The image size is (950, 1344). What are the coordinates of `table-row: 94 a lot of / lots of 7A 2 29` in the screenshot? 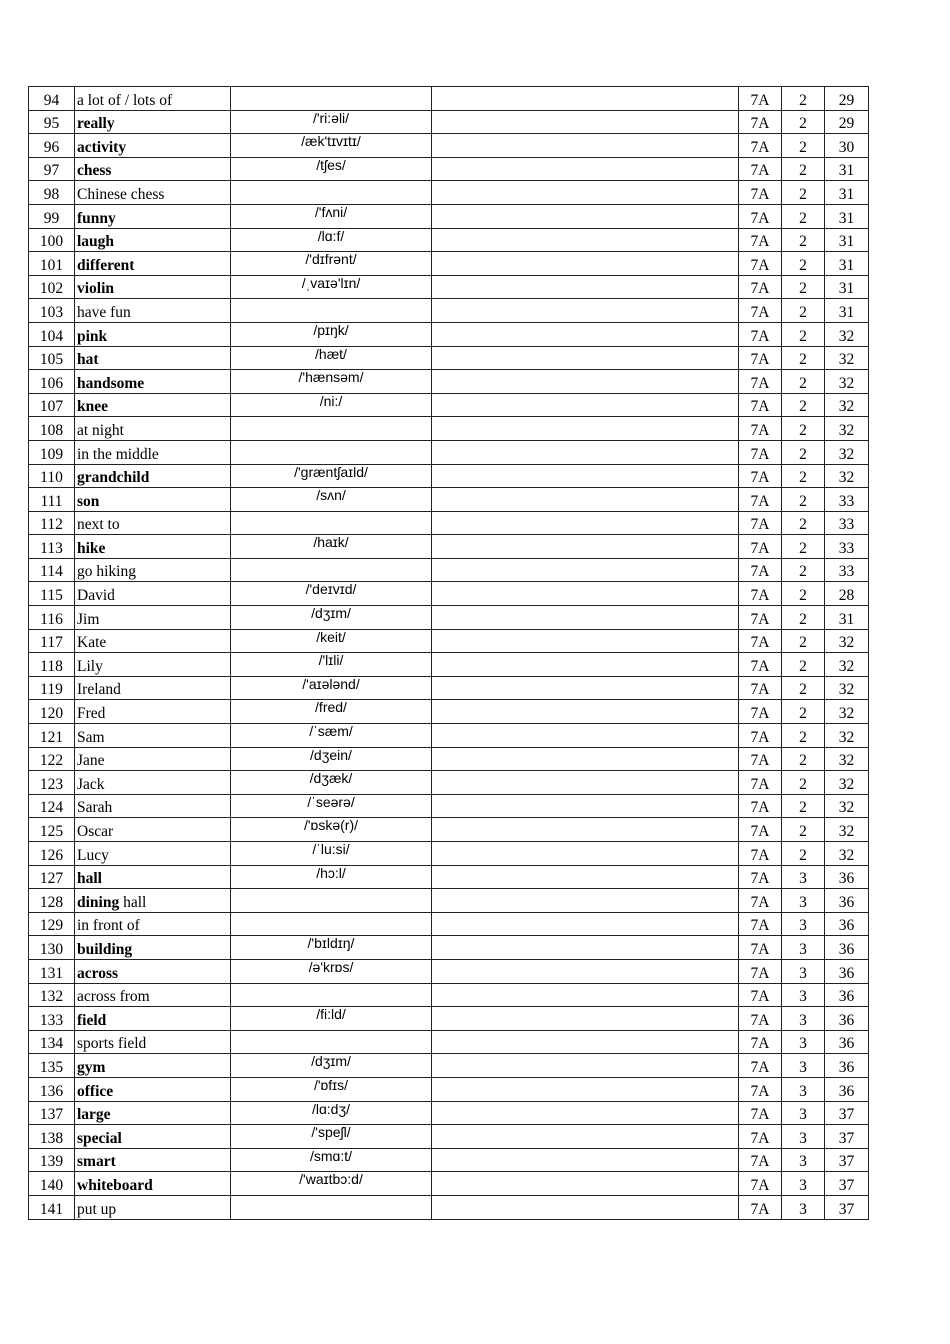 It's located at (448, 98).